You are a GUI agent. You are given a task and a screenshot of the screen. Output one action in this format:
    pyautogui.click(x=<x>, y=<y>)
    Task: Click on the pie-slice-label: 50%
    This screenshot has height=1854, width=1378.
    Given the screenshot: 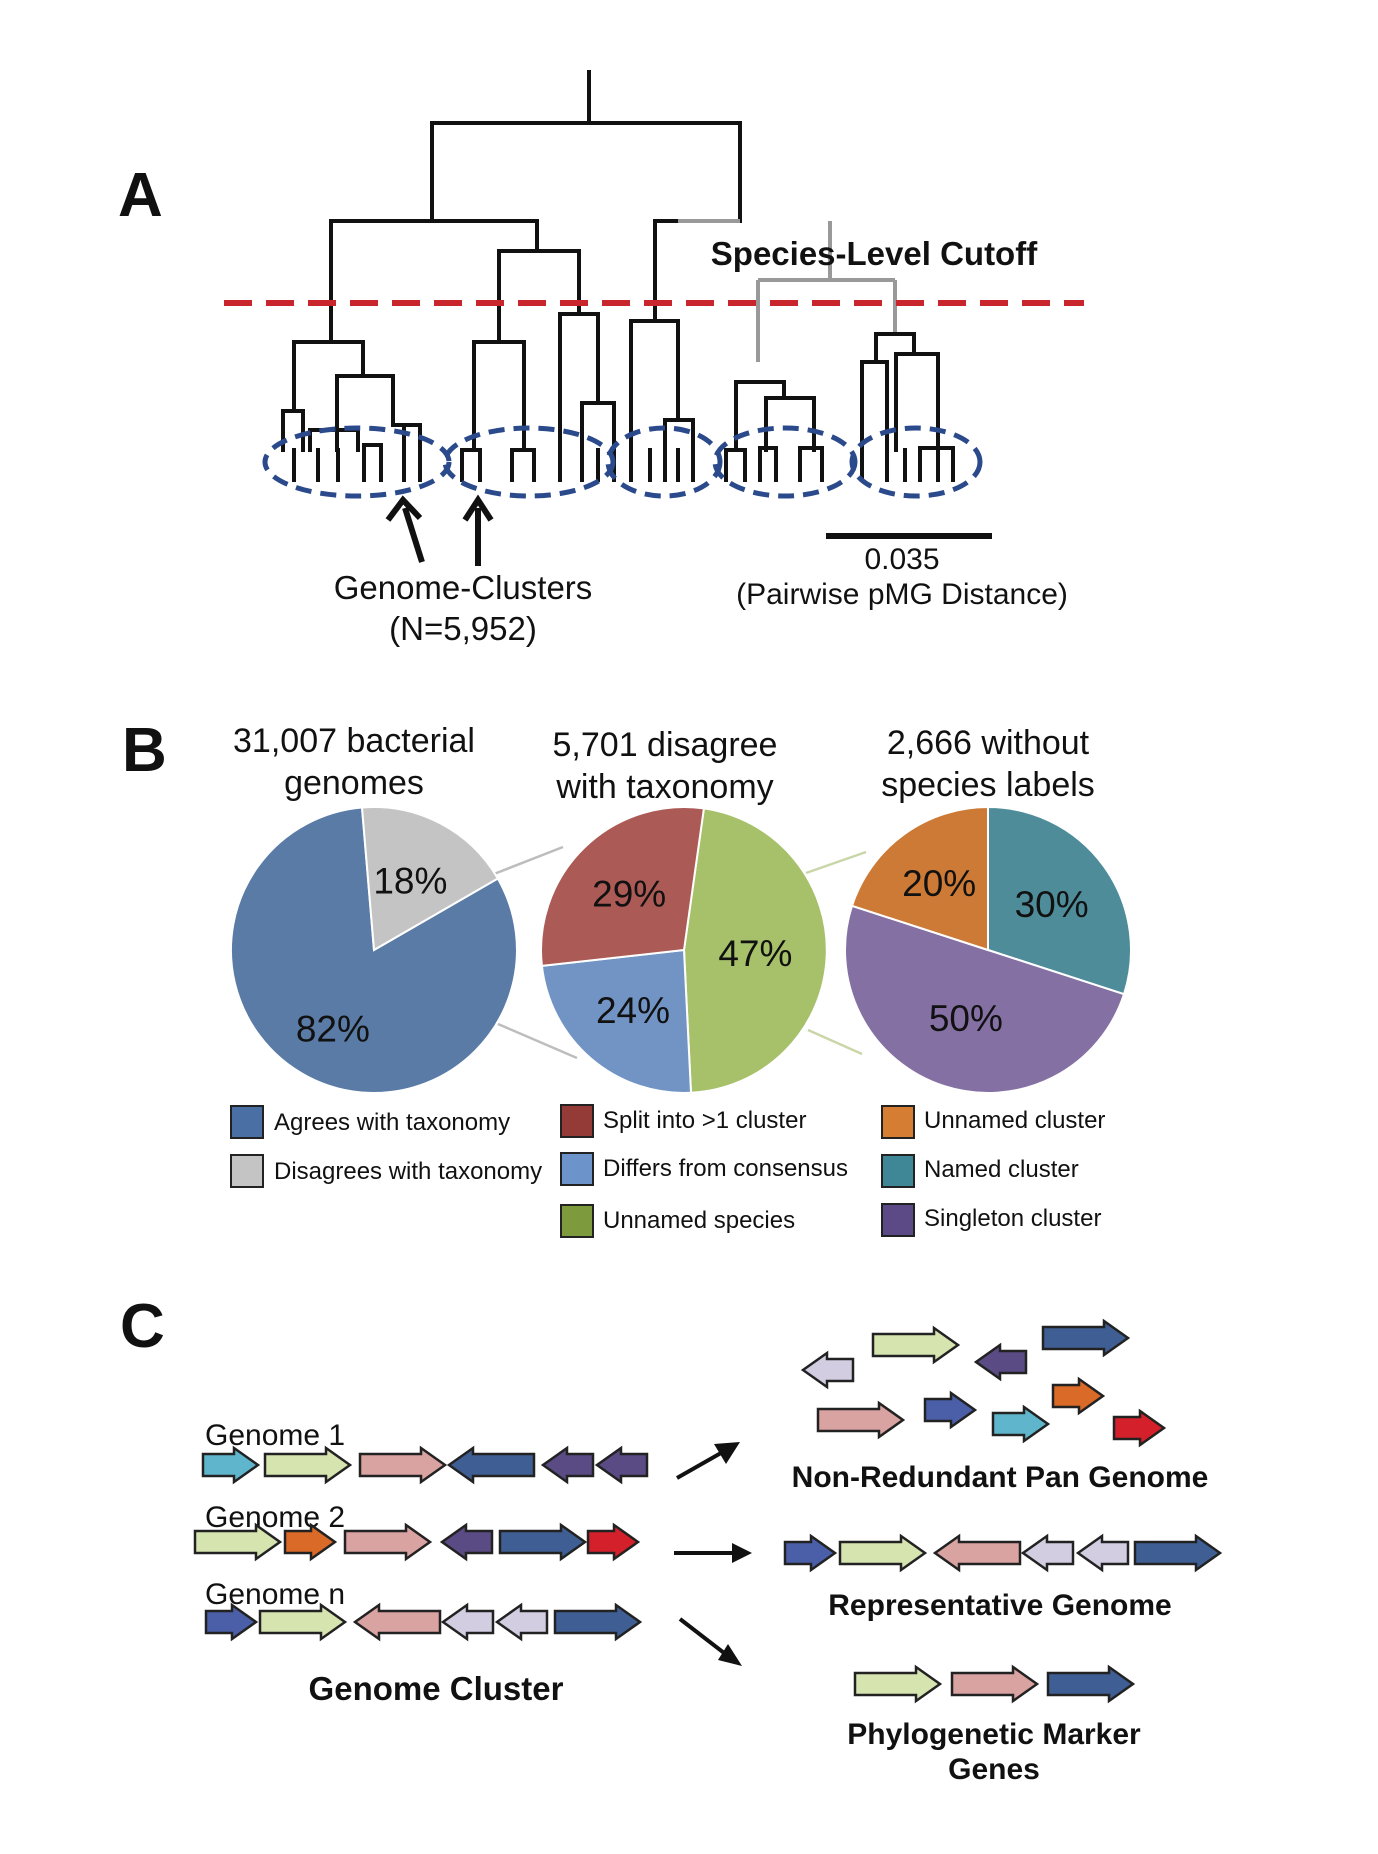 What is the action you would take?
    pyautogui.click(x=966, y=1018)
    